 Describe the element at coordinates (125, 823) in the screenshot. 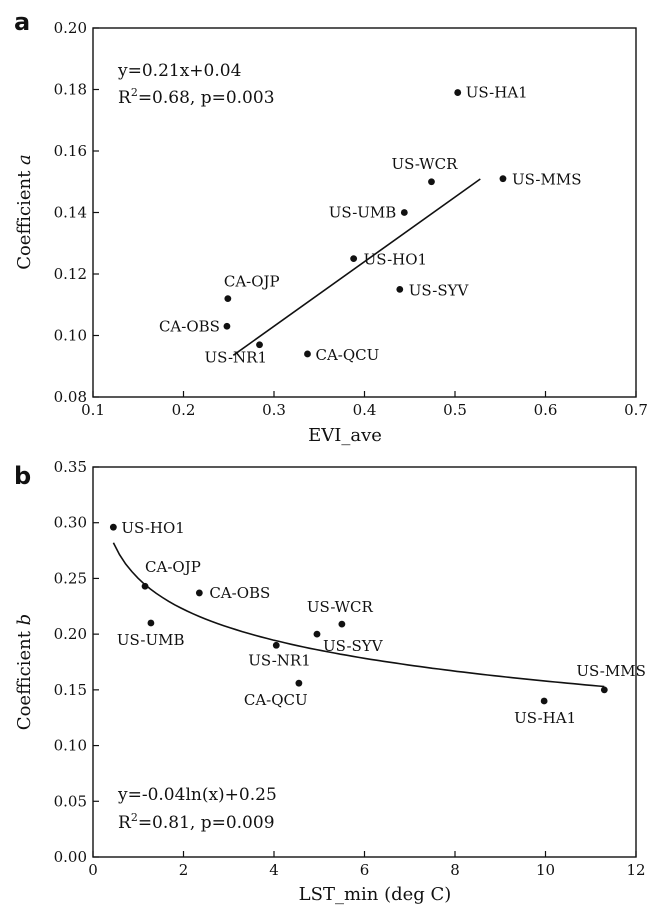

I see `panel-b-stats-r: R` at that location.